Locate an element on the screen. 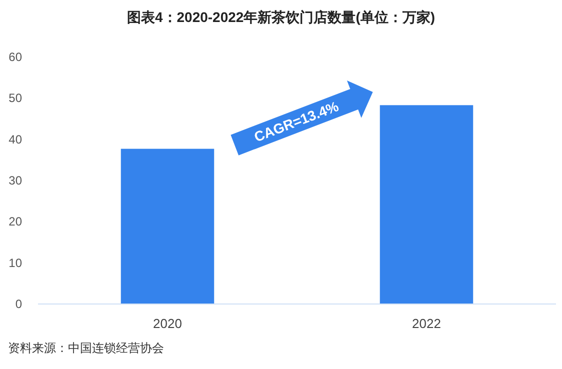  chart-title: 图表4：2020-2022年新茶饮门店数量(单位：万家) is located at coordinates (281, 17).